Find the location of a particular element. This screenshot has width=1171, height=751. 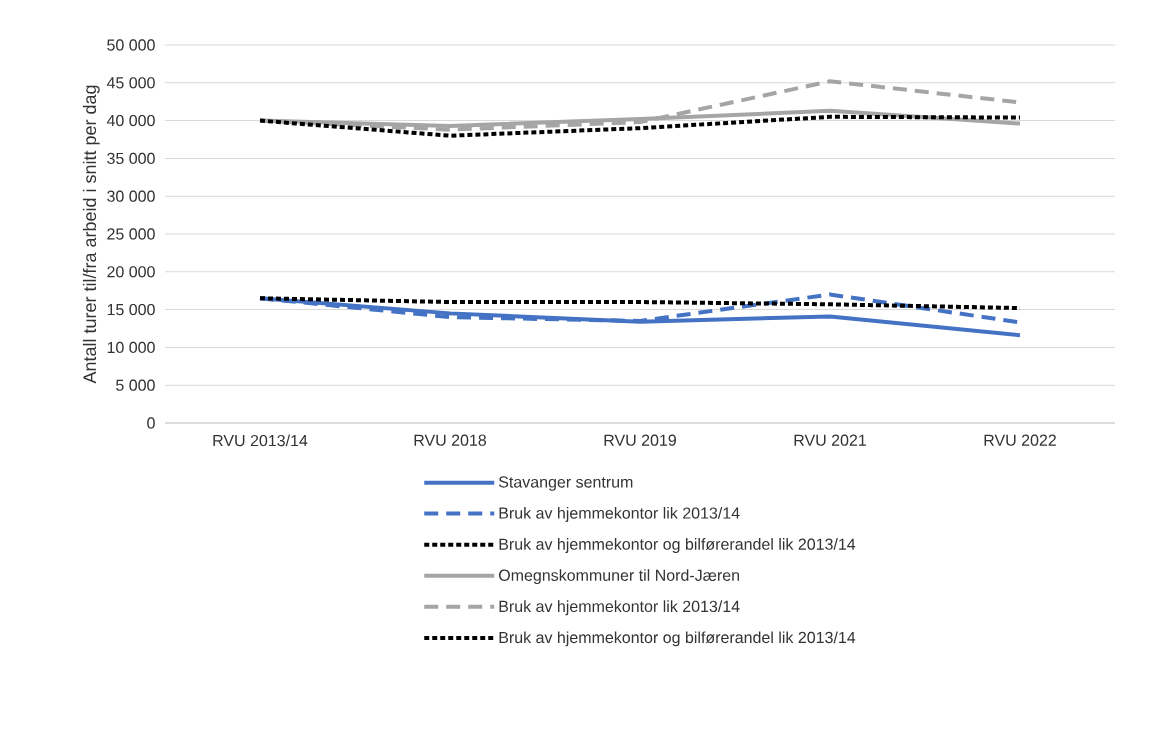

y-tick-label: 35 000 is located at coordinates (131, 158).